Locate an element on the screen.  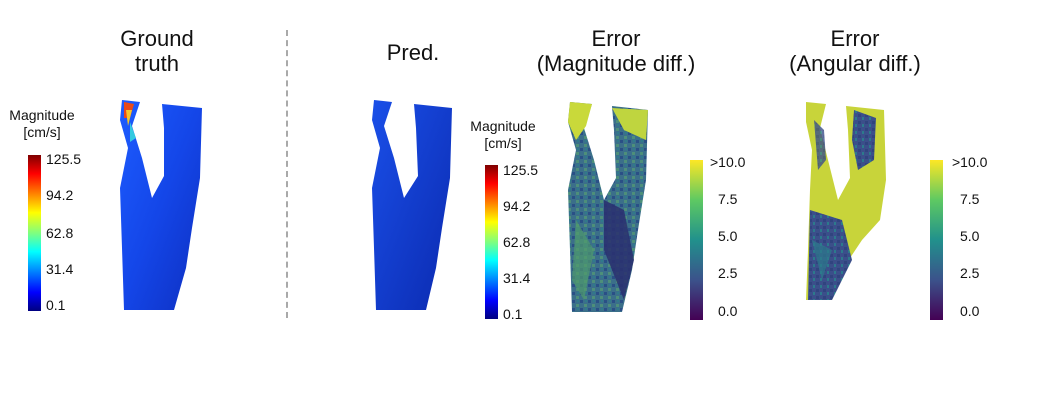
err-mag-tick-0: 0.0 is located at coordinates (728, 311).